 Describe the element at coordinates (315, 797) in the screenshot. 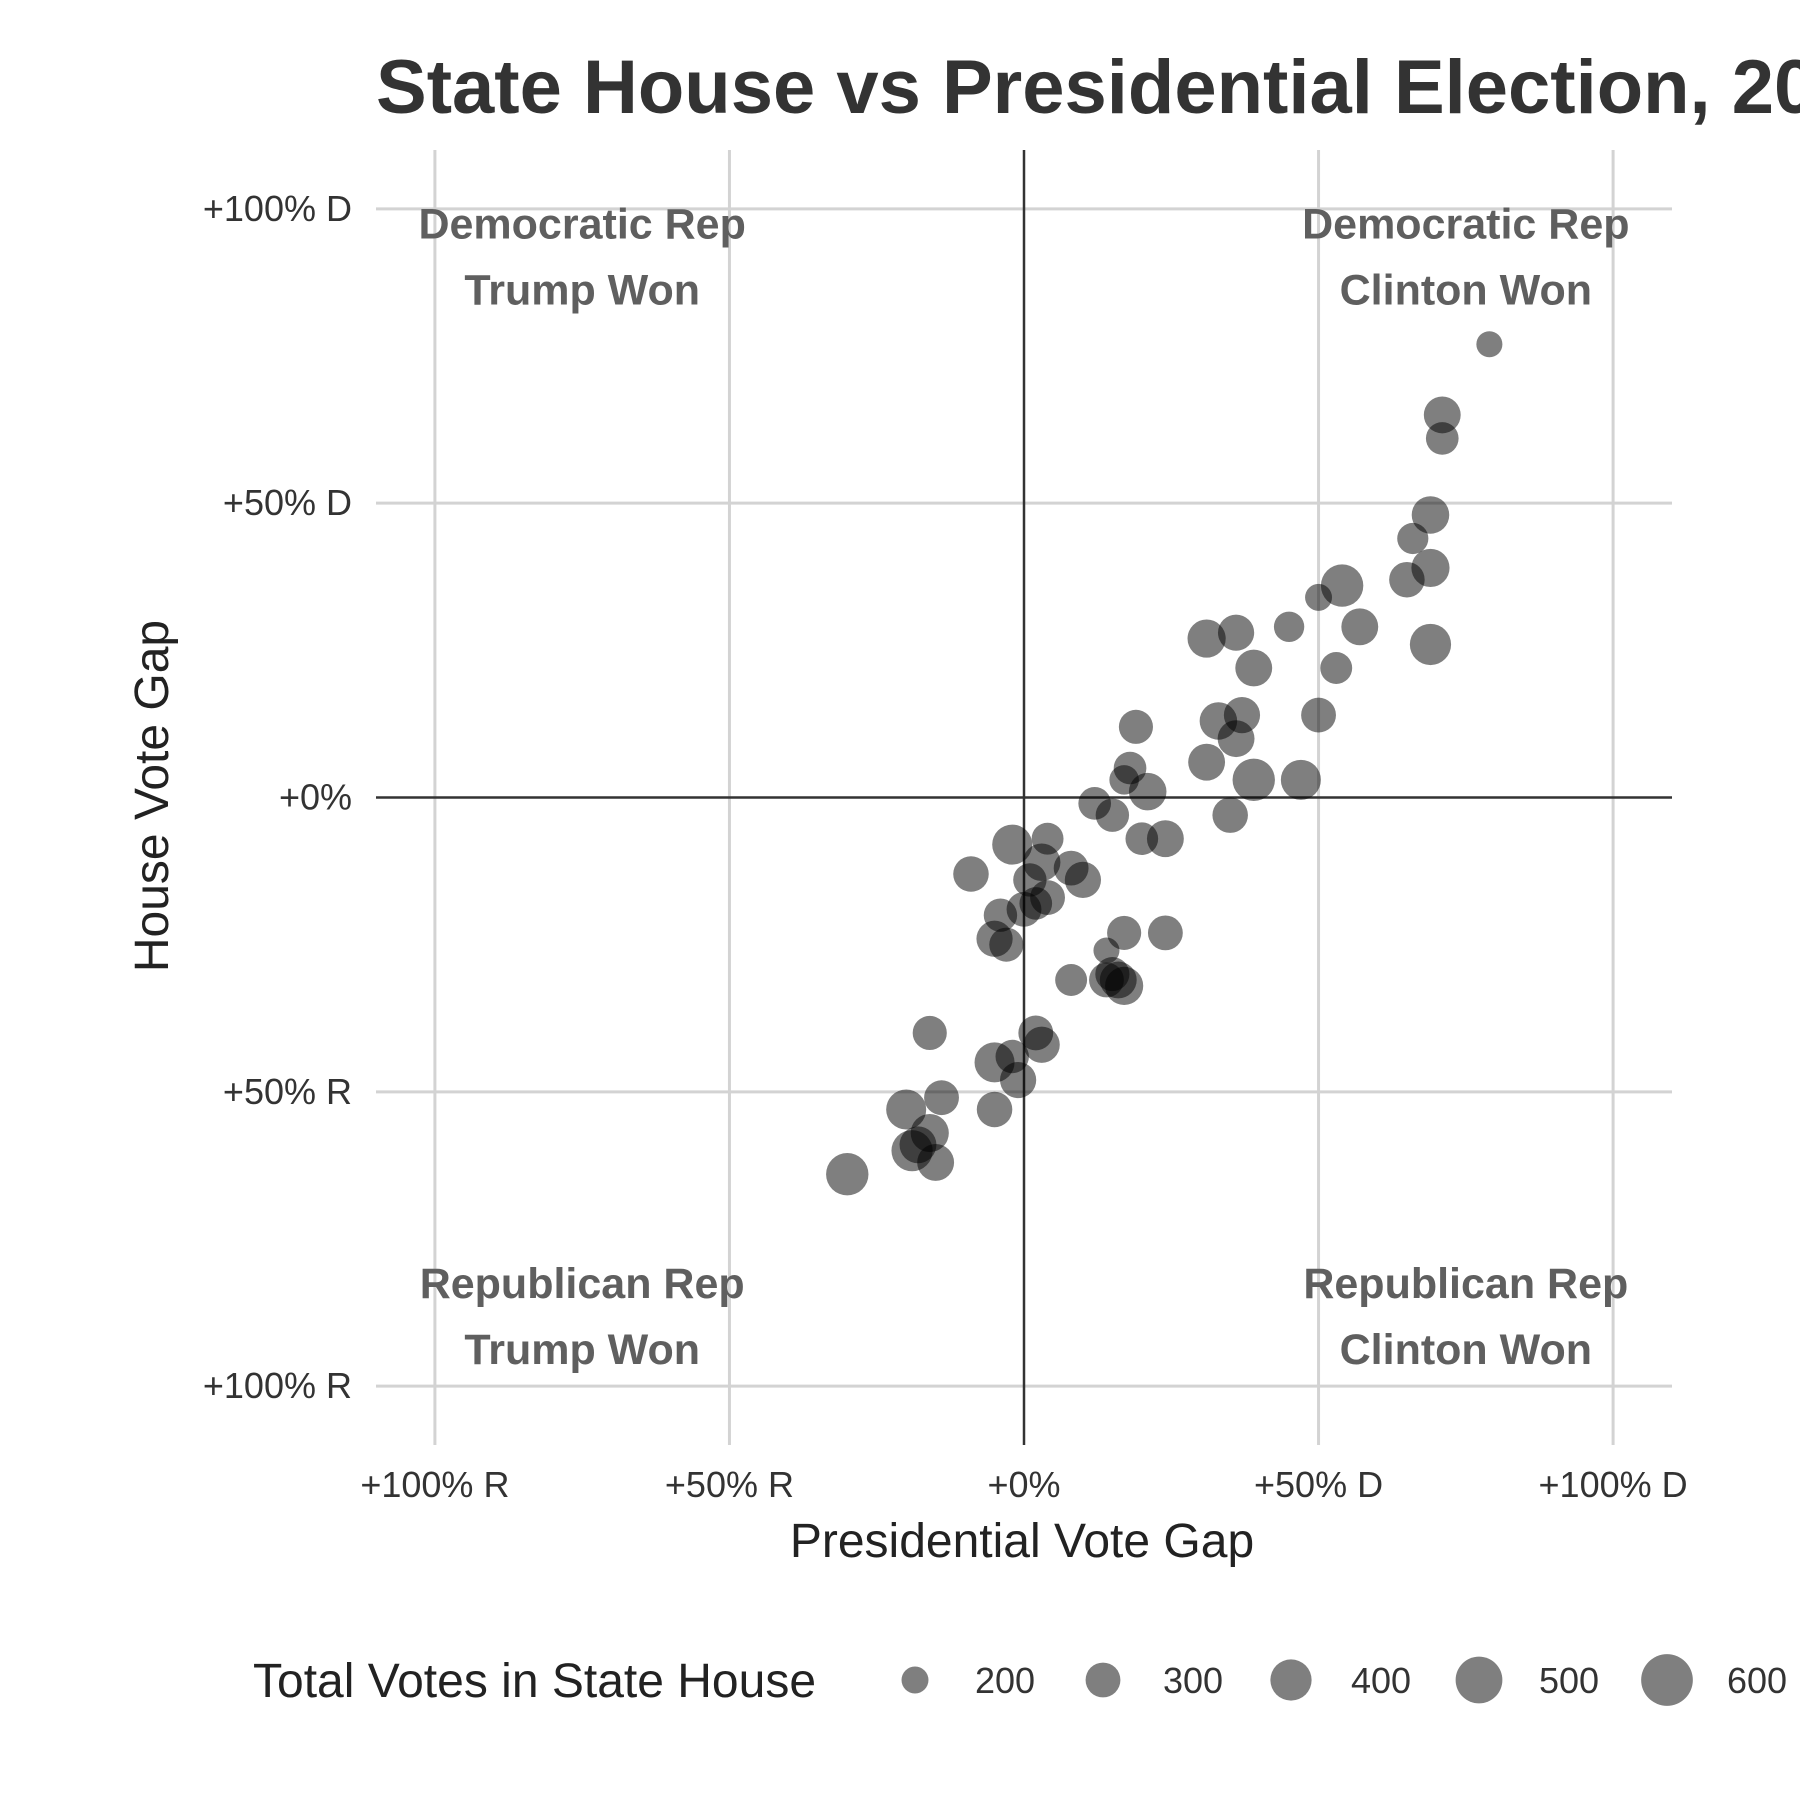

I see `y-tick-label-2: +0%` at that location.